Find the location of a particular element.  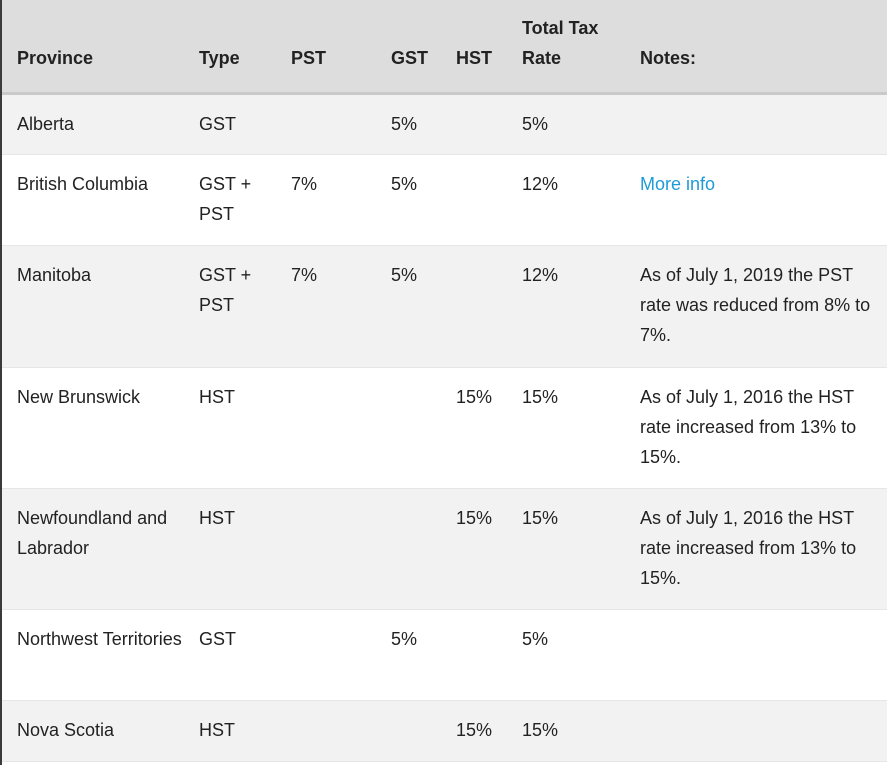

more-info-link: More info is located at coordinates (678, 183).